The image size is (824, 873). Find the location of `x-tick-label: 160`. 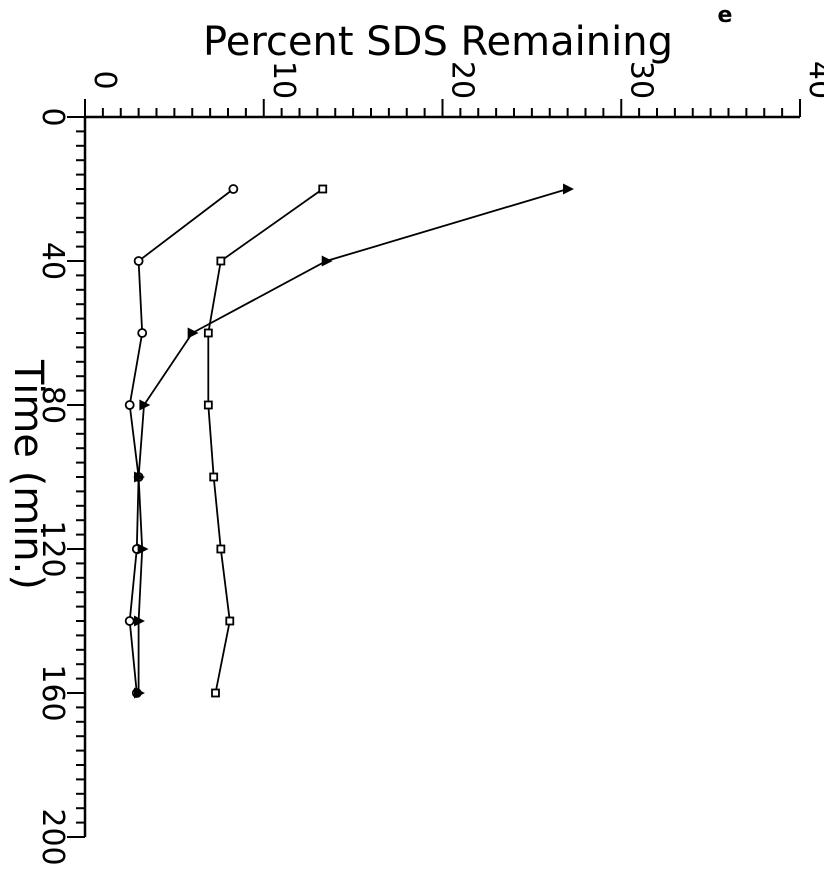

x-tick-label: 160 is located at coordinates (52, 692).